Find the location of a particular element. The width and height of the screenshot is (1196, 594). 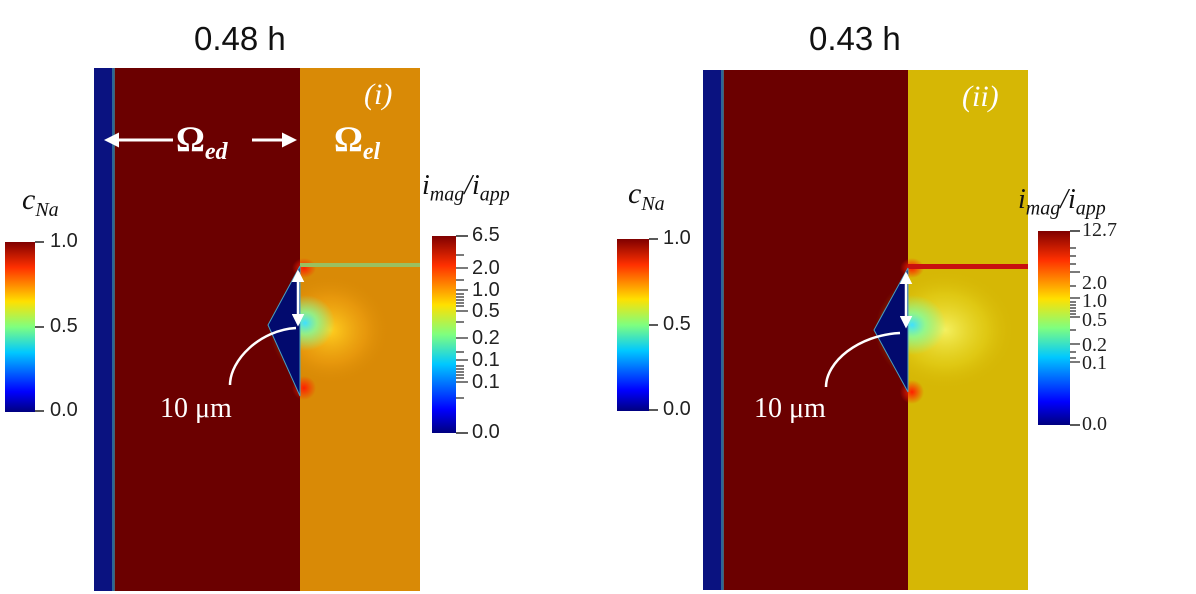

panel-i-cna-tick-1: 1.0 is located at coordinates (64, 241).